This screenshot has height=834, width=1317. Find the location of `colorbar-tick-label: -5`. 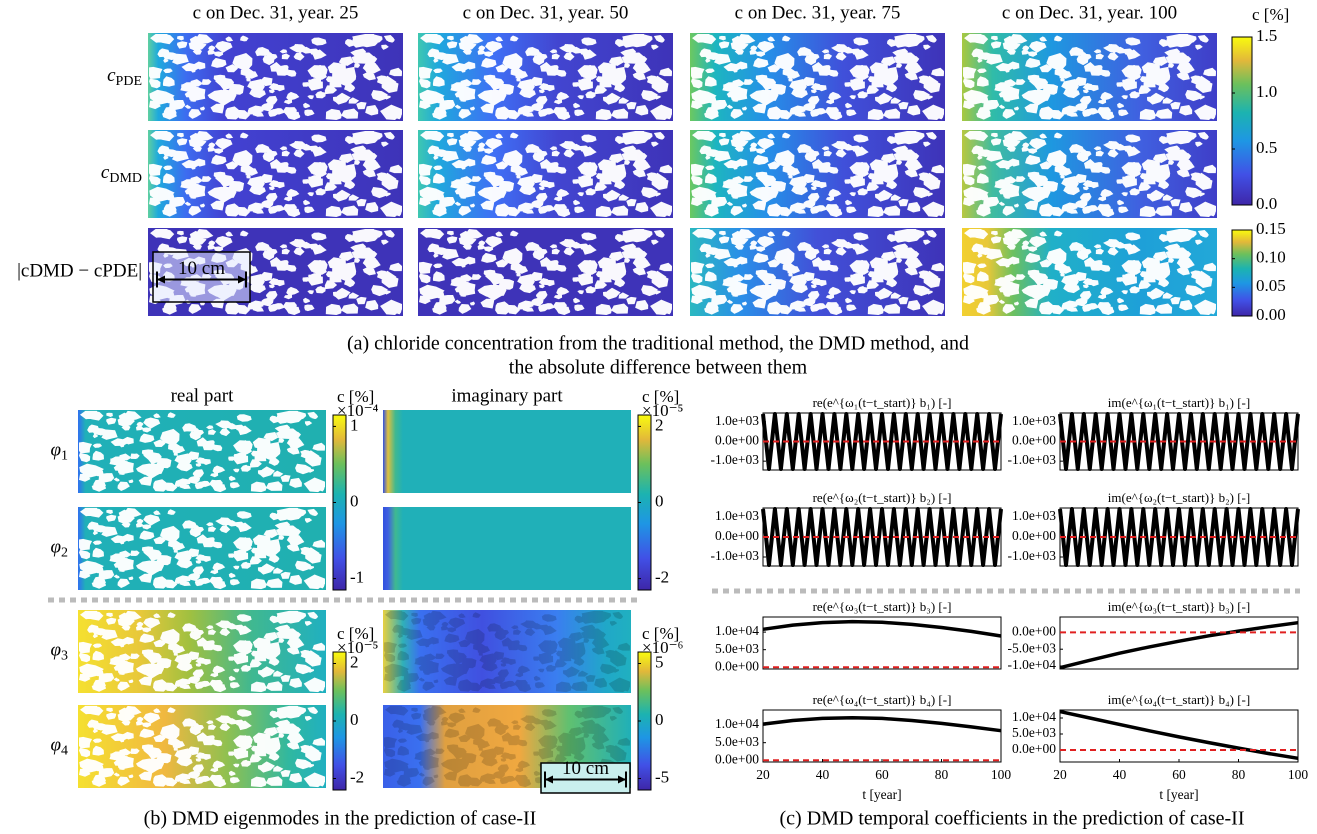

colorbar-tick-label: -5 is located at coordinates (662, 776).